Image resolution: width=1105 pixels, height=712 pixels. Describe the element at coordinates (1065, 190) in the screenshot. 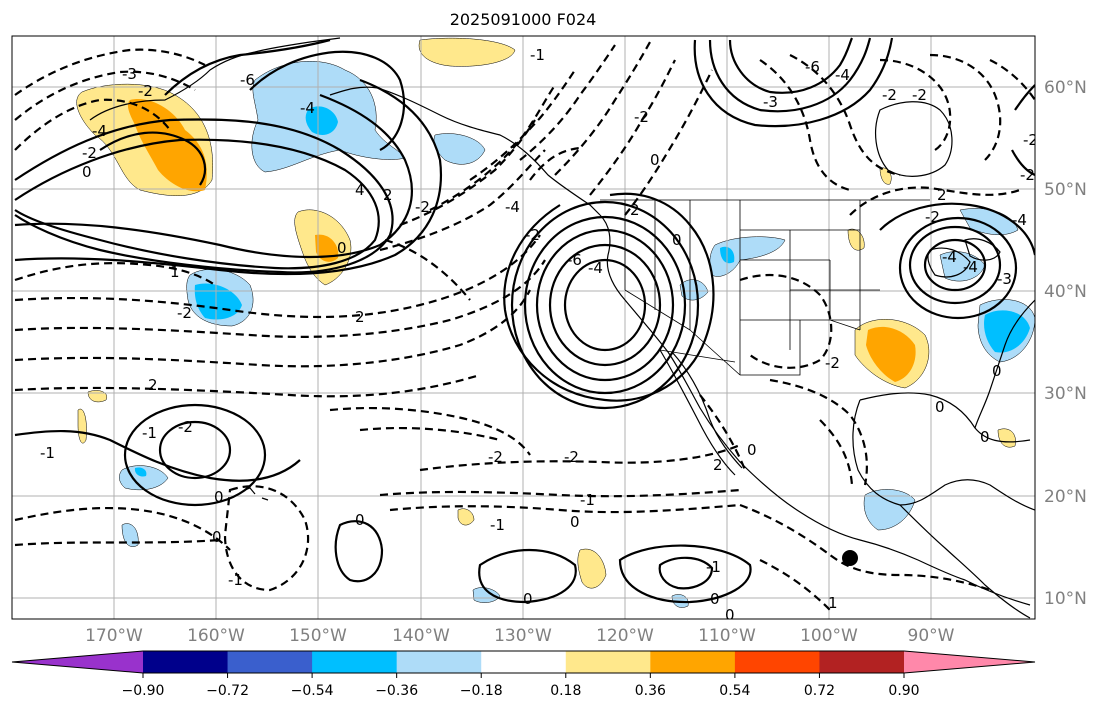

I see `lat-label: 50°N` at that location.